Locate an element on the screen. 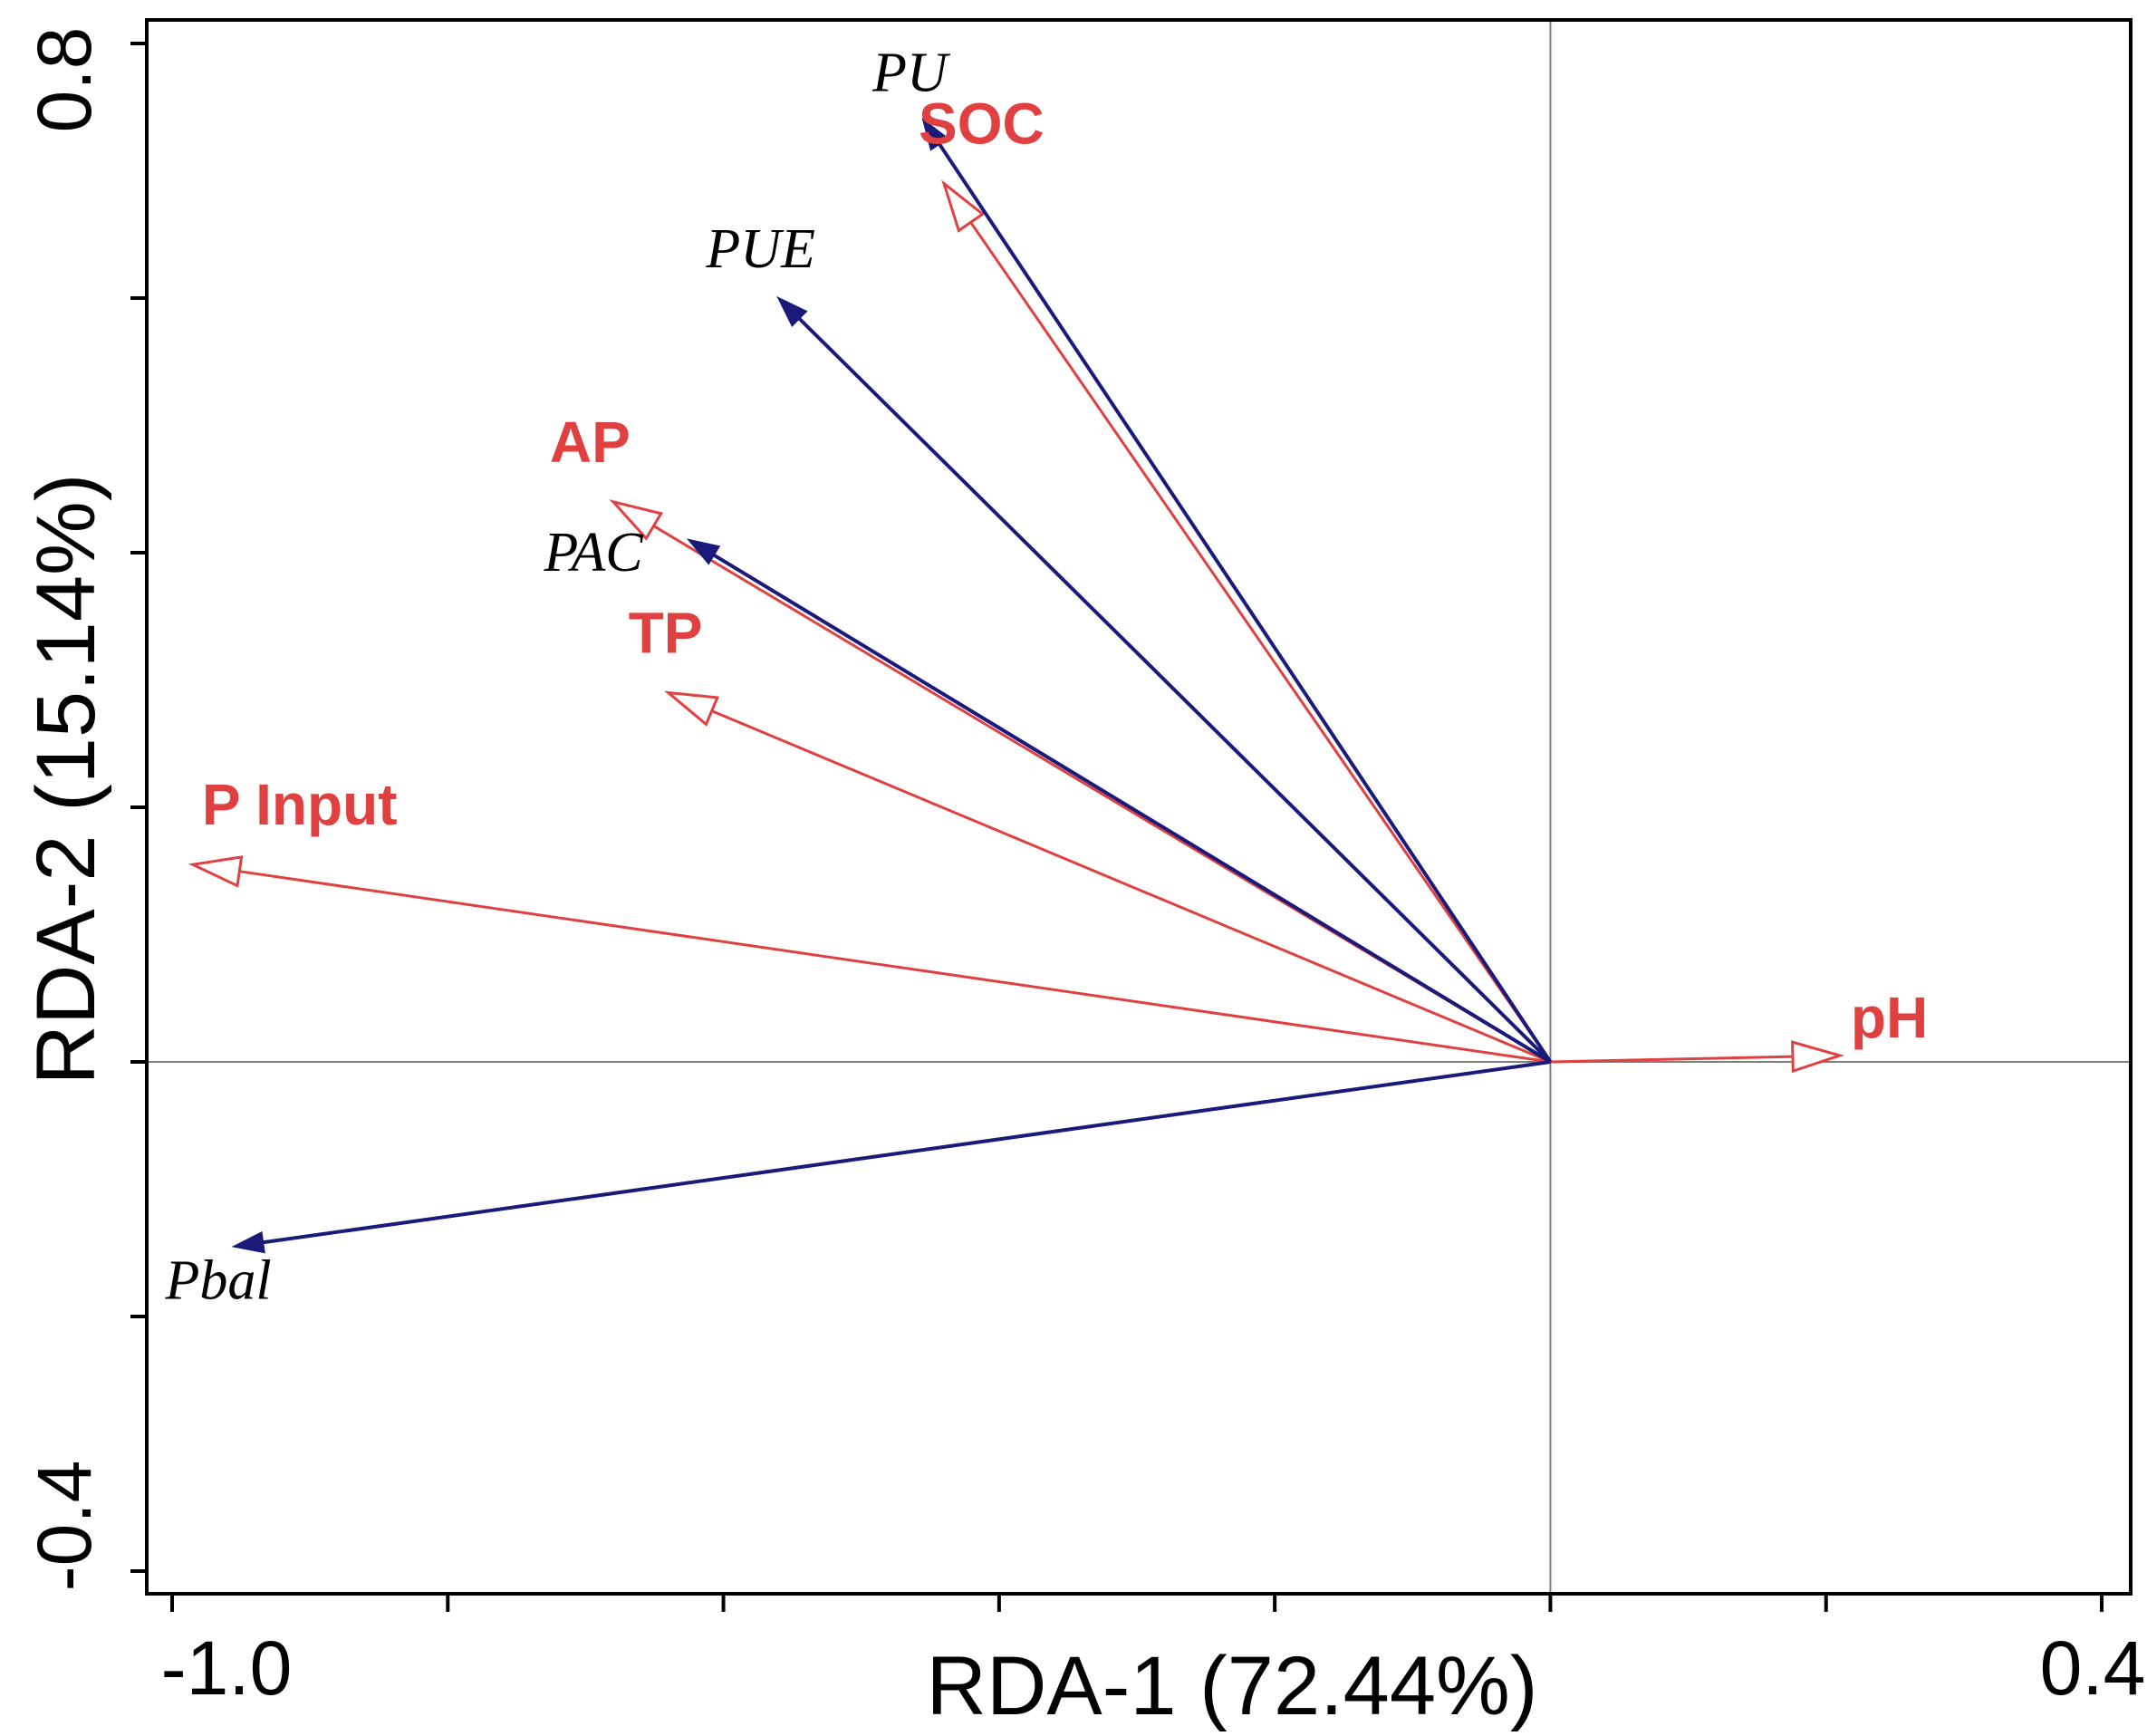 This screenshot has height=1736, width=2147. env-label-ap: AP is located at coordinates (590, 442).